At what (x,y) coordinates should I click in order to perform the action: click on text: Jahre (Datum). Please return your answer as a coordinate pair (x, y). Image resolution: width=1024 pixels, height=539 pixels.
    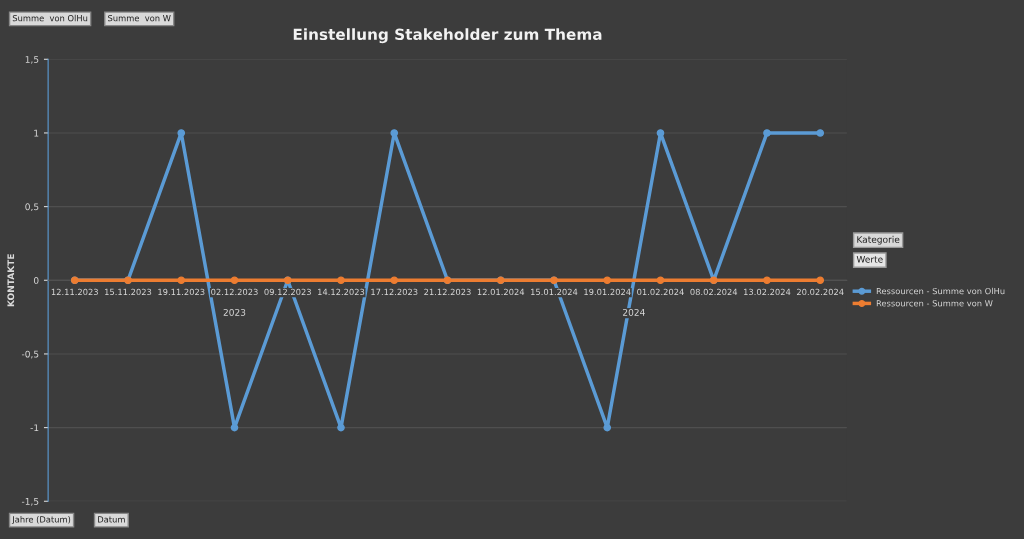
    Looking at the image, I should click on (41, 520).